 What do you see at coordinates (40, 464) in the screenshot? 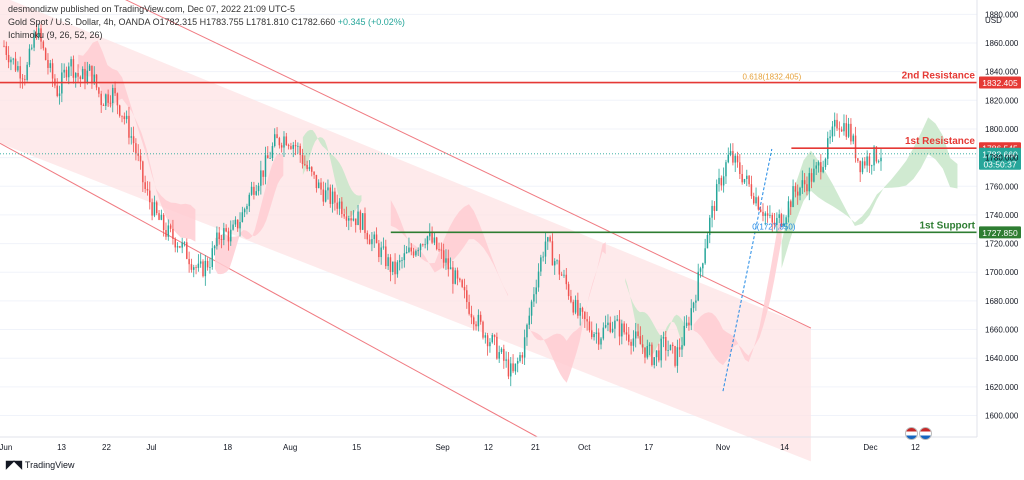
I see `tradingview-logo: ◤◥ TradingView` at bounding box center [40, 464].